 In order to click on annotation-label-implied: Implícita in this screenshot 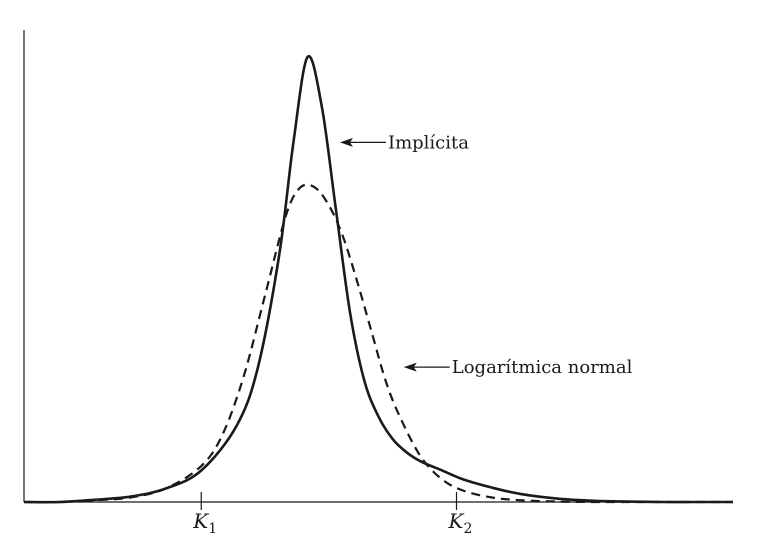, I will do `click(428, 142)`.